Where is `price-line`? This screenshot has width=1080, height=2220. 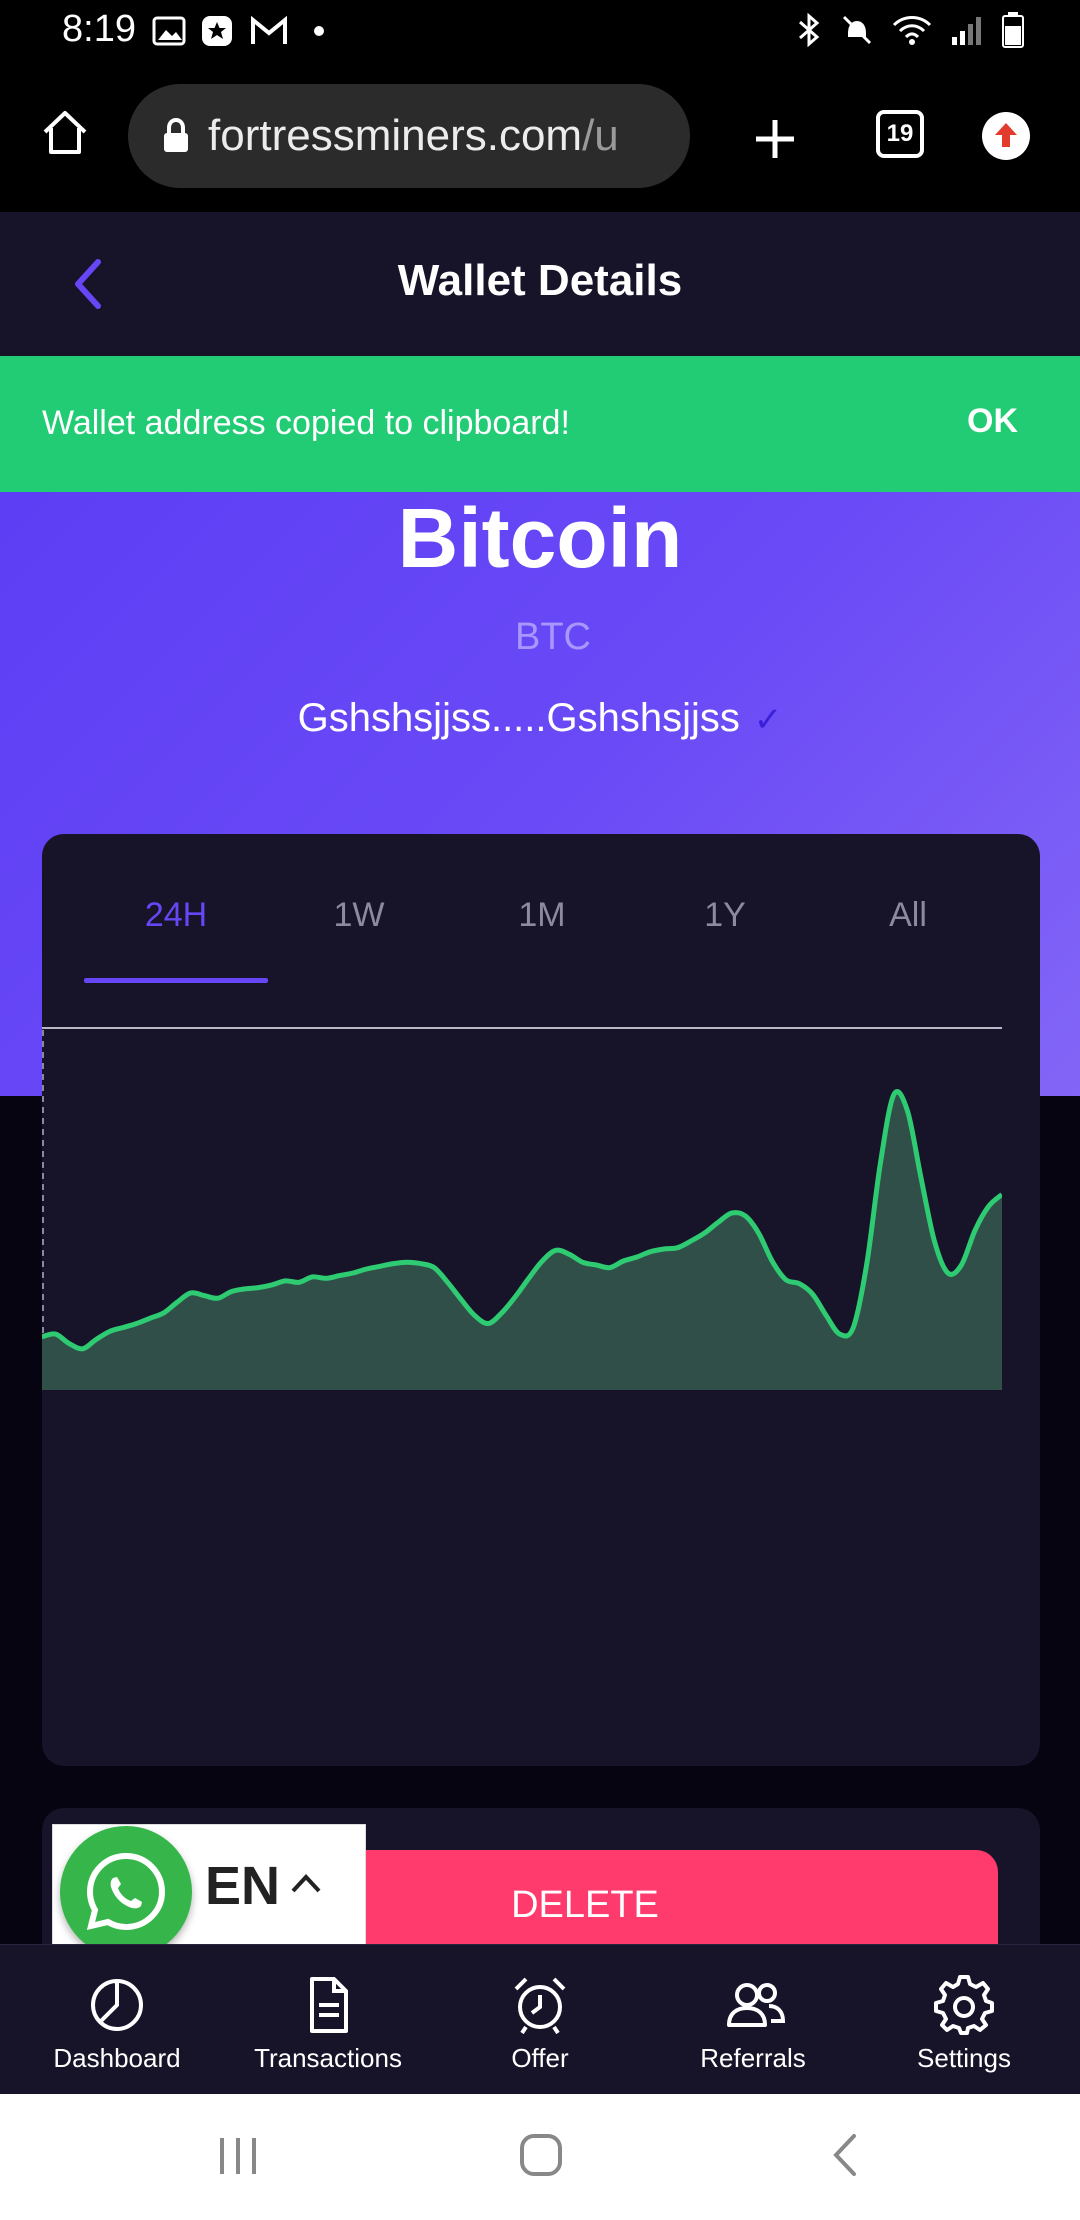 price-line is located at coordinates (522, 1220).